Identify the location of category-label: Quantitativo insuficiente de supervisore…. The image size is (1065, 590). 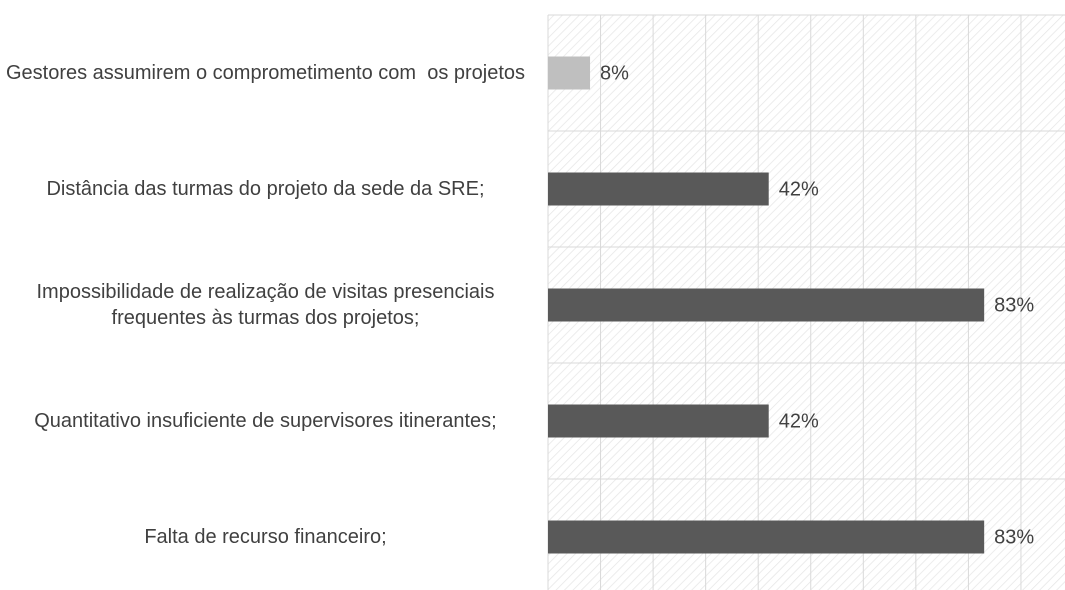
(265, 421).